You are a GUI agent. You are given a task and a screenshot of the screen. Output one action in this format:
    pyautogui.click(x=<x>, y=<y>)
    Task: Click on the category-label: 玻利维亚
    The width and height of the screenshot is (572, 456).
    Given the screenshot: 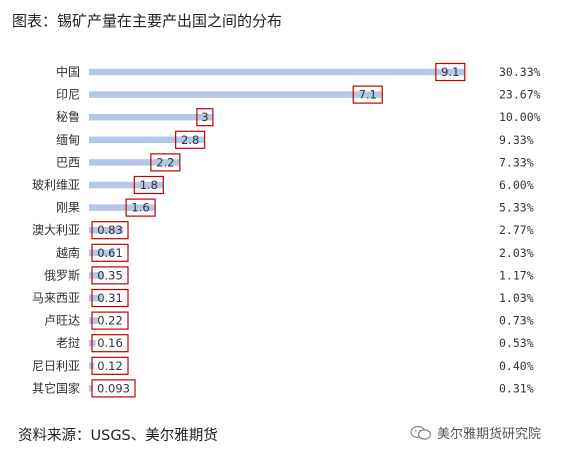 What is the action you would take?
    pyautogui.click(x=56, y=185)
    